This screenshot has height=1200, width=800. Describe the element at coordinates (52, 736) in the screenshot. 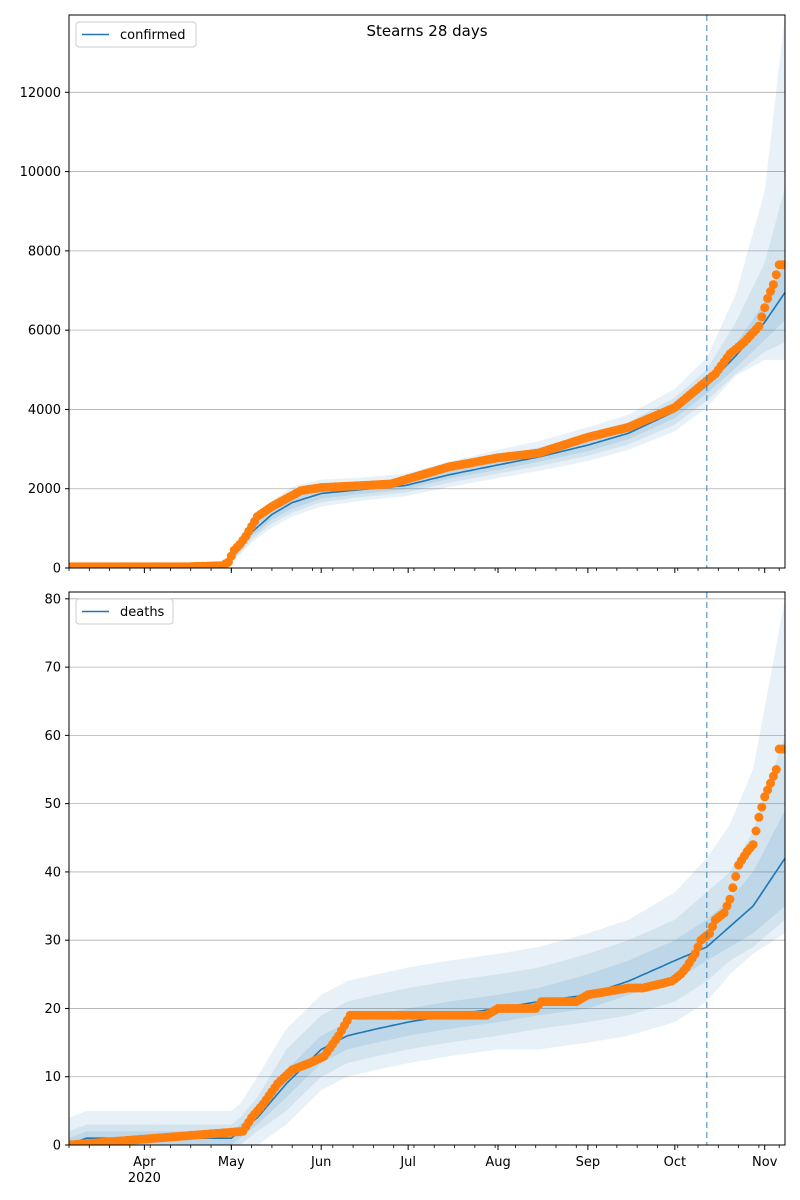

I see `y-tick-label: 60` at that location.